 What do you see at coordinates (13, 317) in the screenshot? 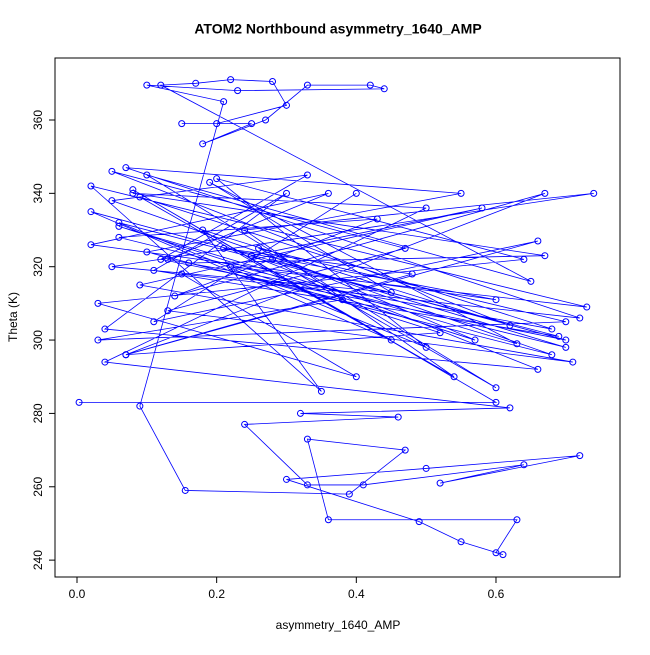
I see `y-axis-label: Theta (K)` at bounding box center [13, 317].